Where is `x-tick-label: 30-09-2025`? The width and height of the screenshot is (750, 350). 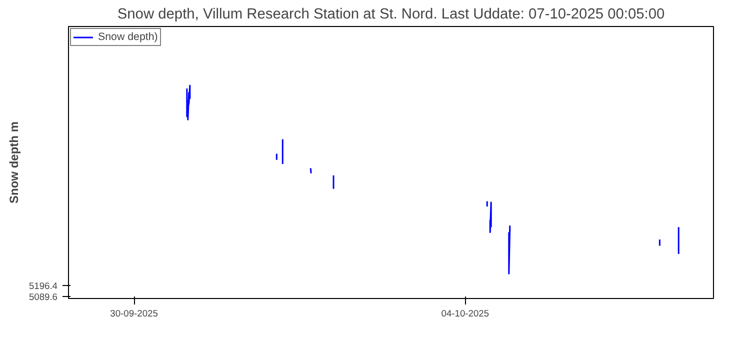 x-tick-label: 30-09-2025 is located at coordinates (134, 313).